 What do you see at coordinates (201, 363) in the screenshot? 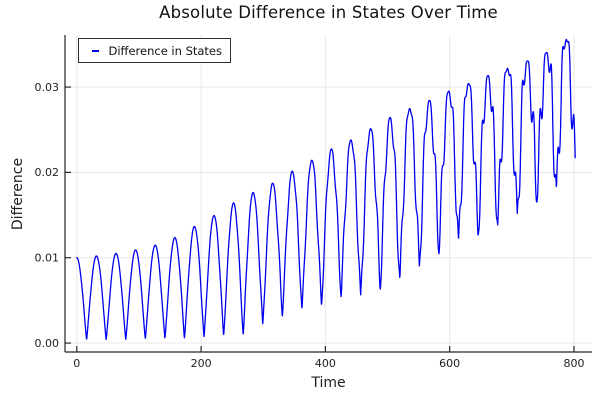
I see `svg-text: 200` at bounding box center [201, 363].